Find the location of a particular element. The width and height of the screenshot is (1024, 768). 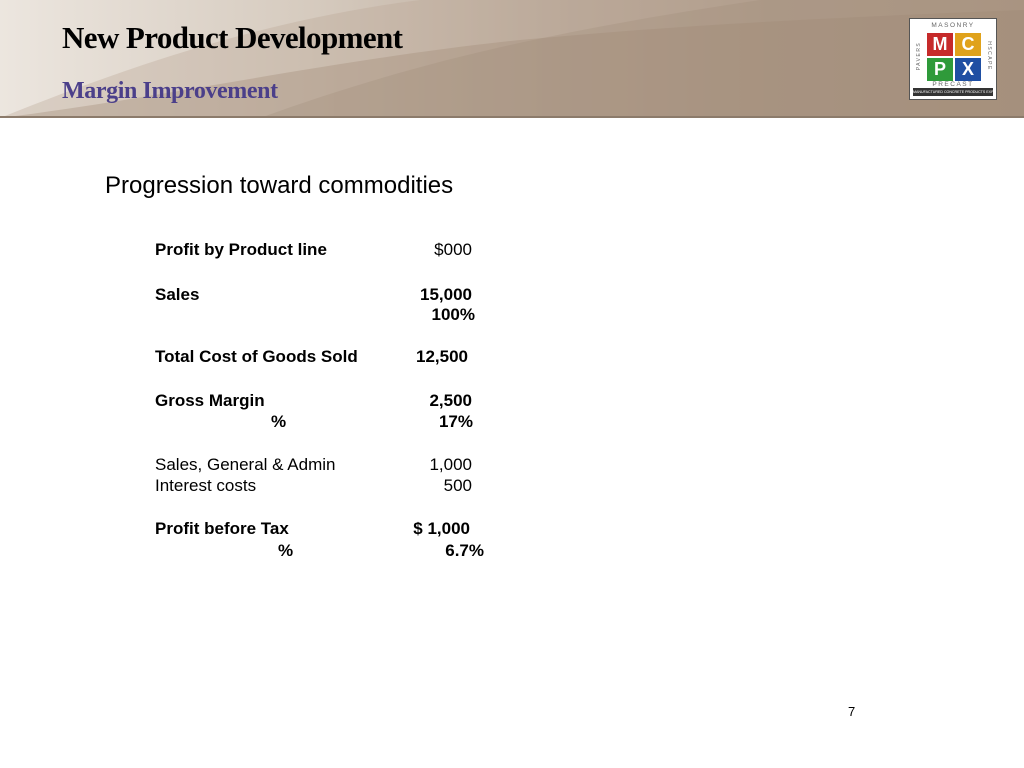

row-value: 500 is located at coordinates (457, 485).